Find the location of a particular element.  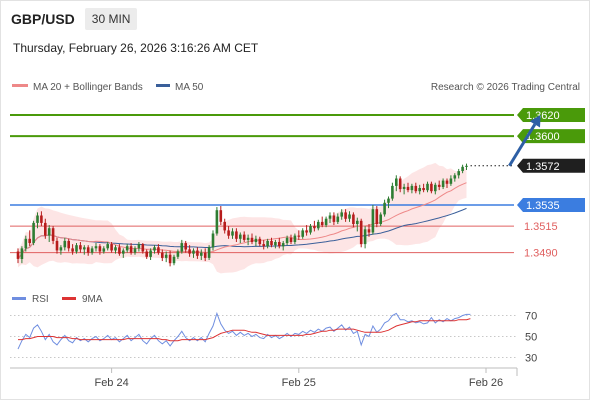

level-label-1.3620: 1.3620 is located at coordinates (543, 116).